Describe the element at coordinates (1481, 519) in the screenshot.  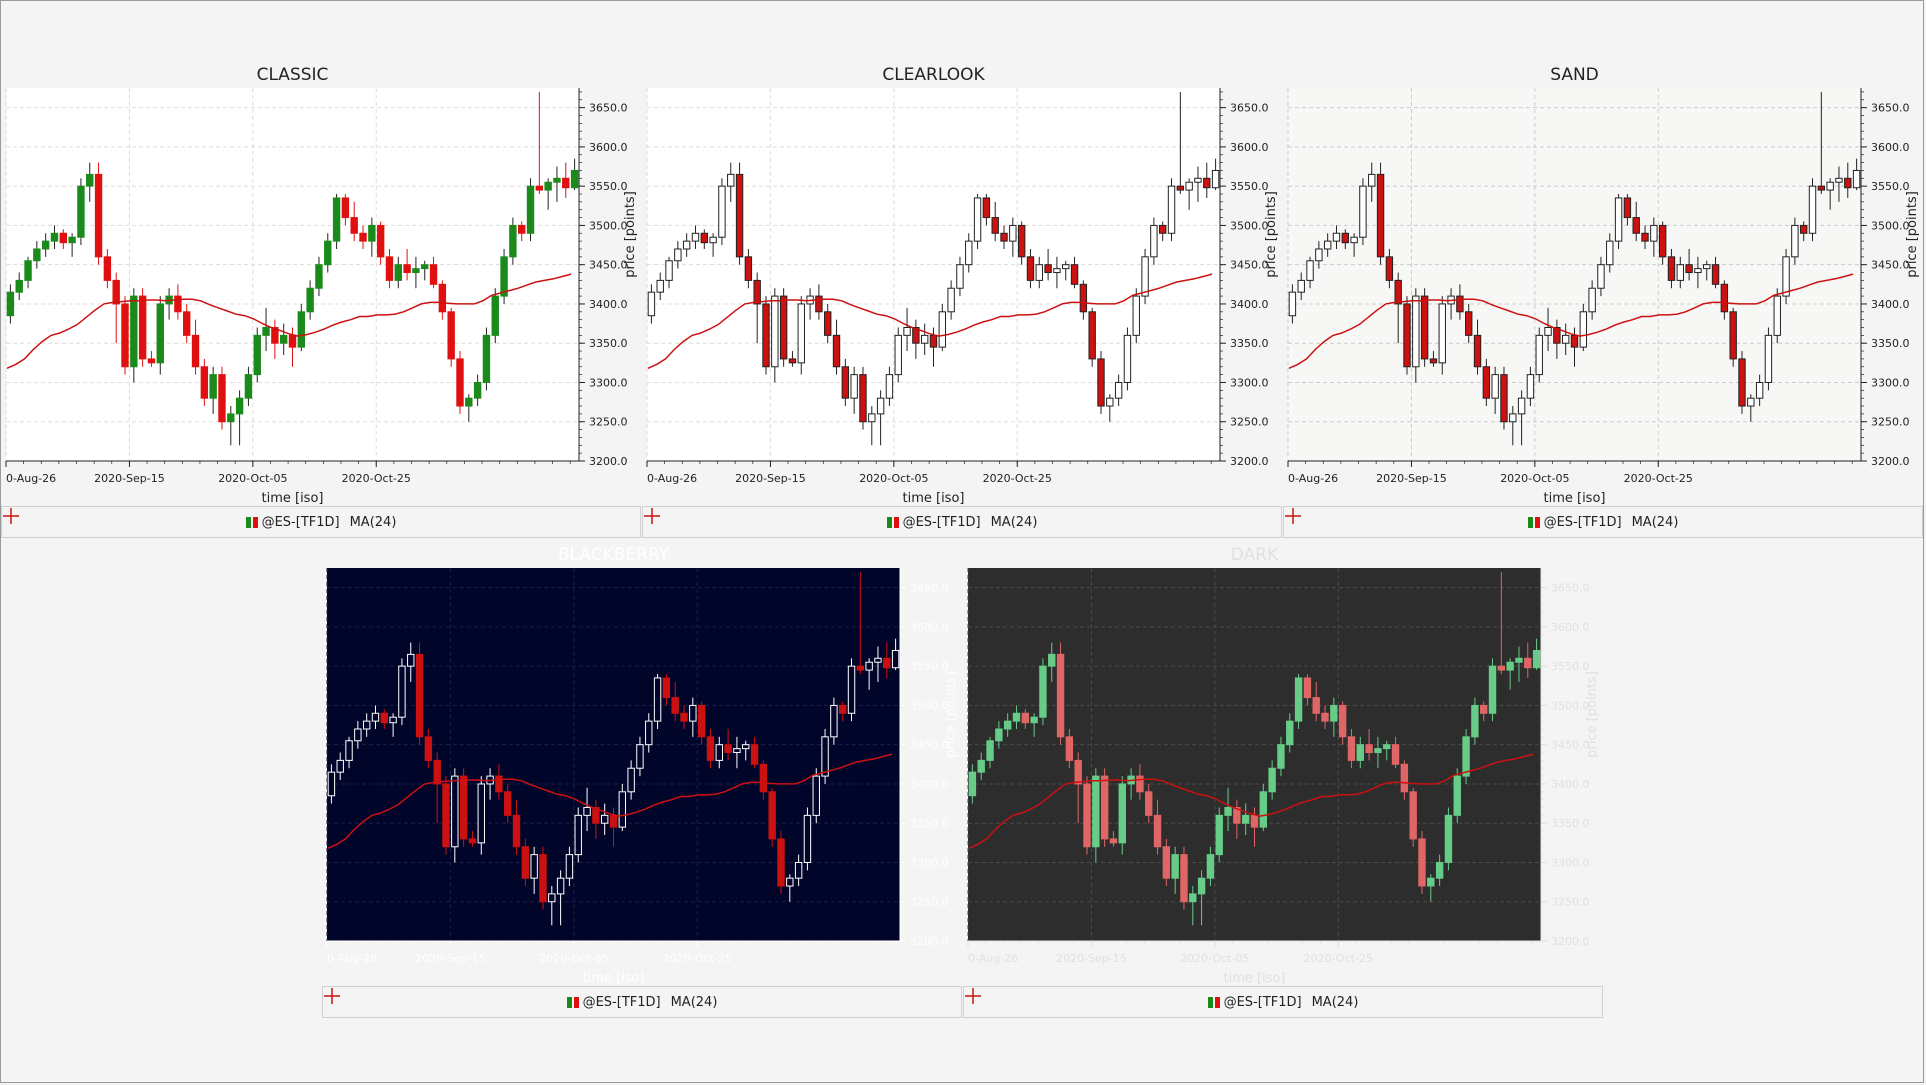
I see `legend-item-ma: MA(24)` at that location.